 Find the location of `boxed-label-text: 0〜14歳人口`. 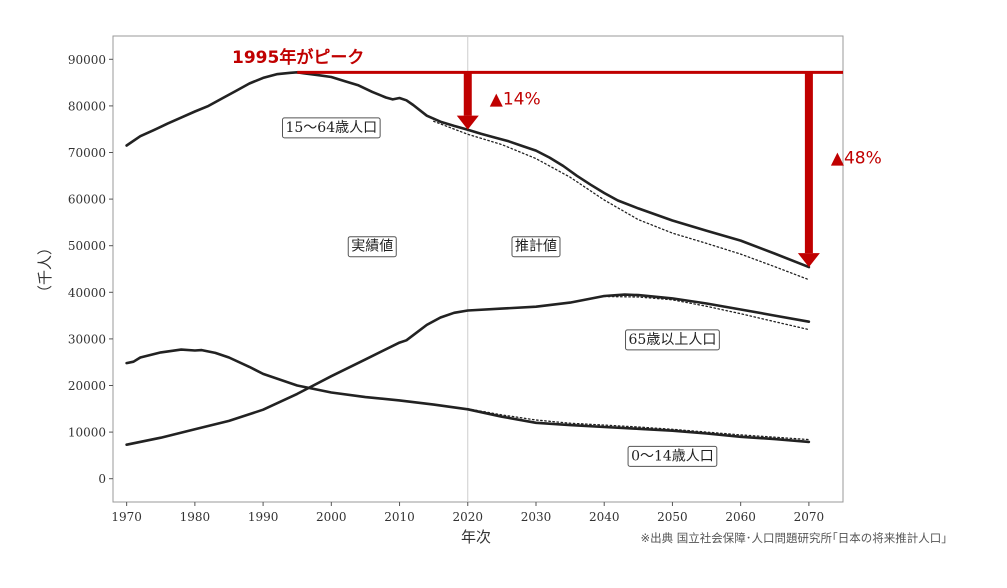

boxed-label-text: 0〜14歳人口 is located at coordinates (672, 456).